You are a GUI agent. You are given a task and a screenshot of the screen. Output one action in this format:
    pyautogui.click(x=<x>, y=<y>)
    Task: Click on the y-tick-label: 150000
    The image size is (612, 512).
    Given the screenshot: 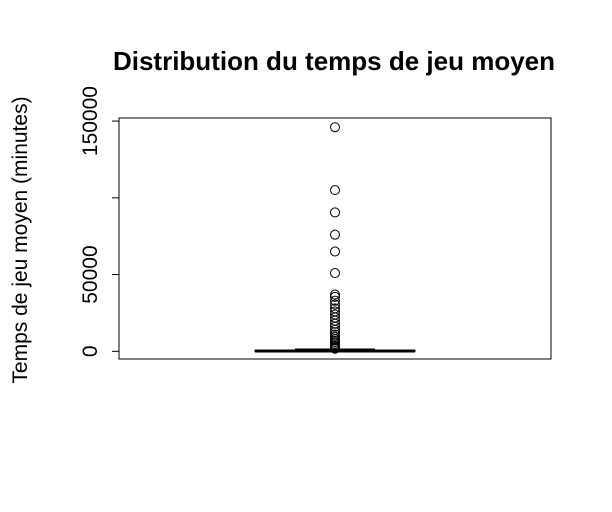 What is the action you would take?
    pyautogui.click(x=90, y=121)
    